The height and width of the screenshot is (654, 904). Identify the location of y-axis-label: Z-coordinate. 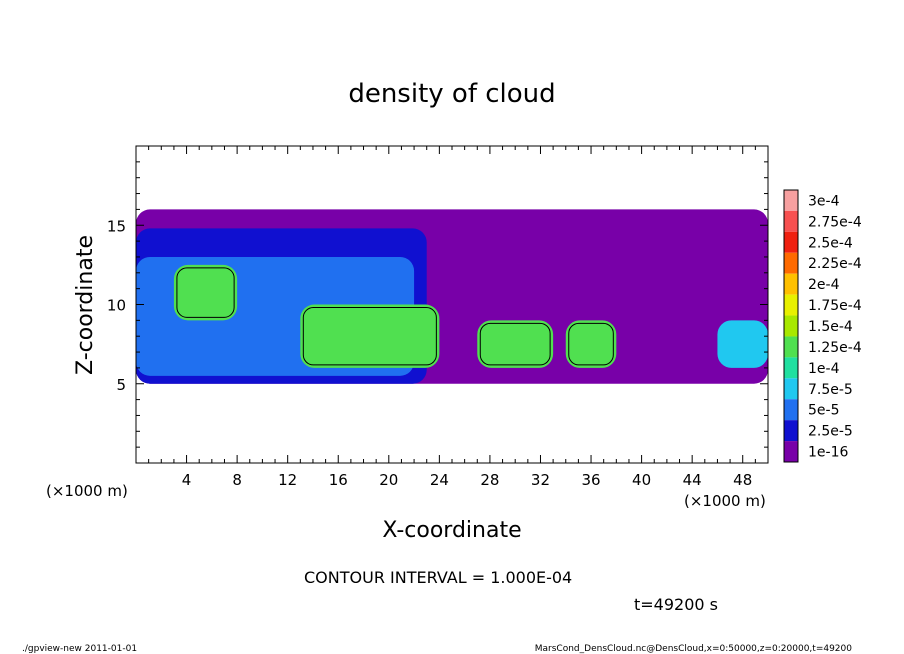
(85, 305).